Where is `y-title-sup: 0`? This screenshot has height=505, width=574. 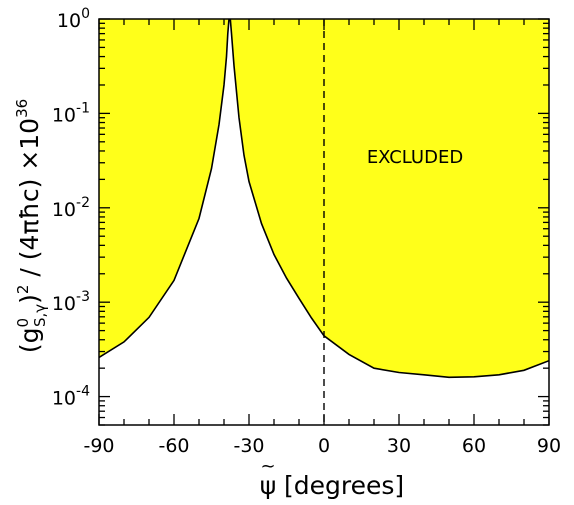 y-title-sup: 0 is located at coordinates (23, 323).